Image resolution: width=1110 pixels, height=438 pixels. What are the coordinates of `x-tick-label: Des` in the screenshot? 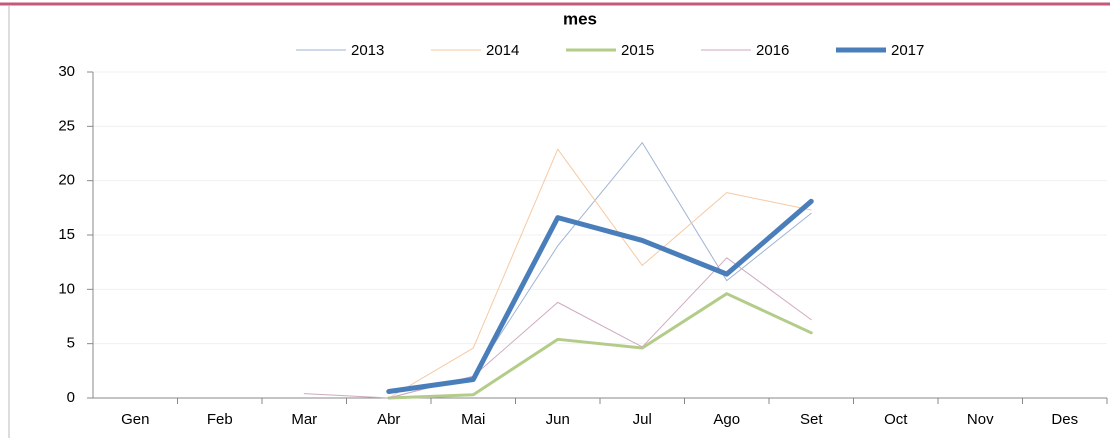 It's located at (1064, 419).